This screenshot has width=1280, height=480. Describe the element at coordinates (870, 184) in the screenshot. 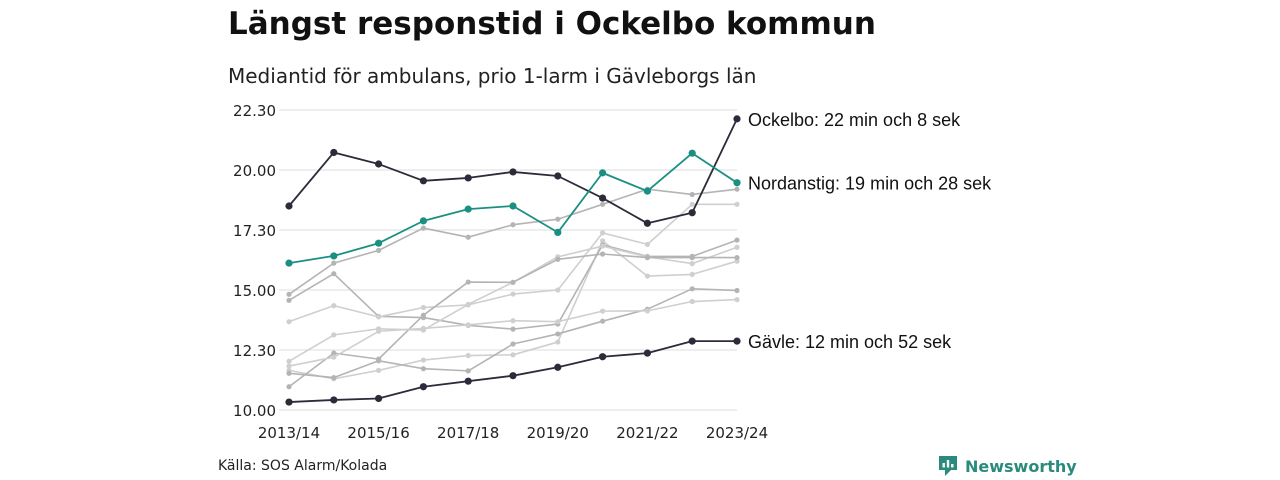

I see `nordanstig-label: Nordanstig: 19 min och 28 sek` at that location.